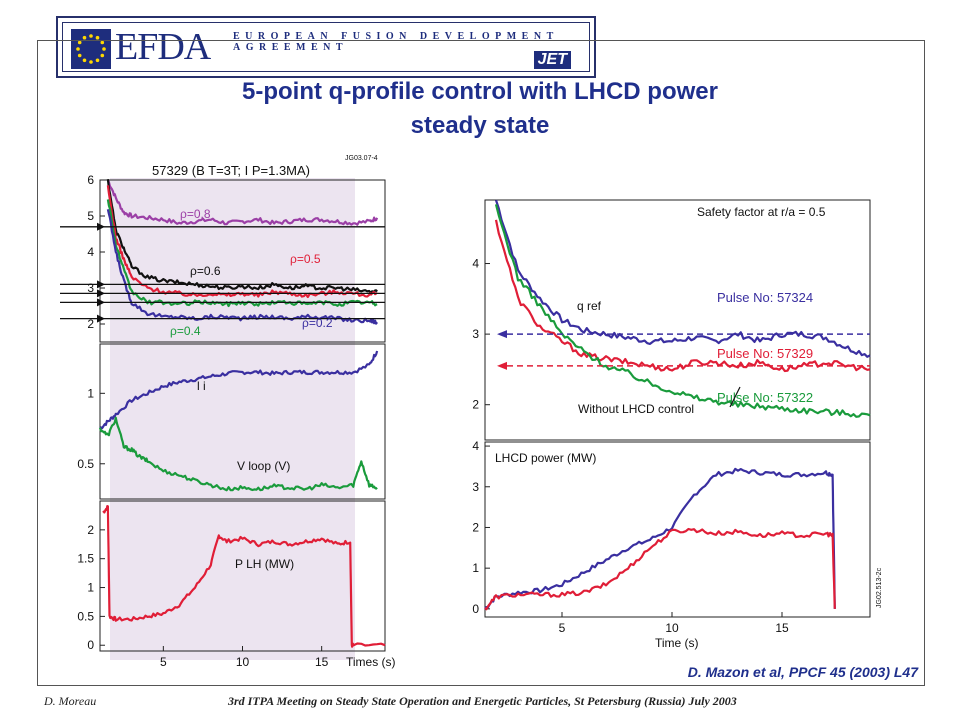 The height and width of the screenshot is (720, 960). I want to click on right-top-ytick-label: 3, so click(475, 334).